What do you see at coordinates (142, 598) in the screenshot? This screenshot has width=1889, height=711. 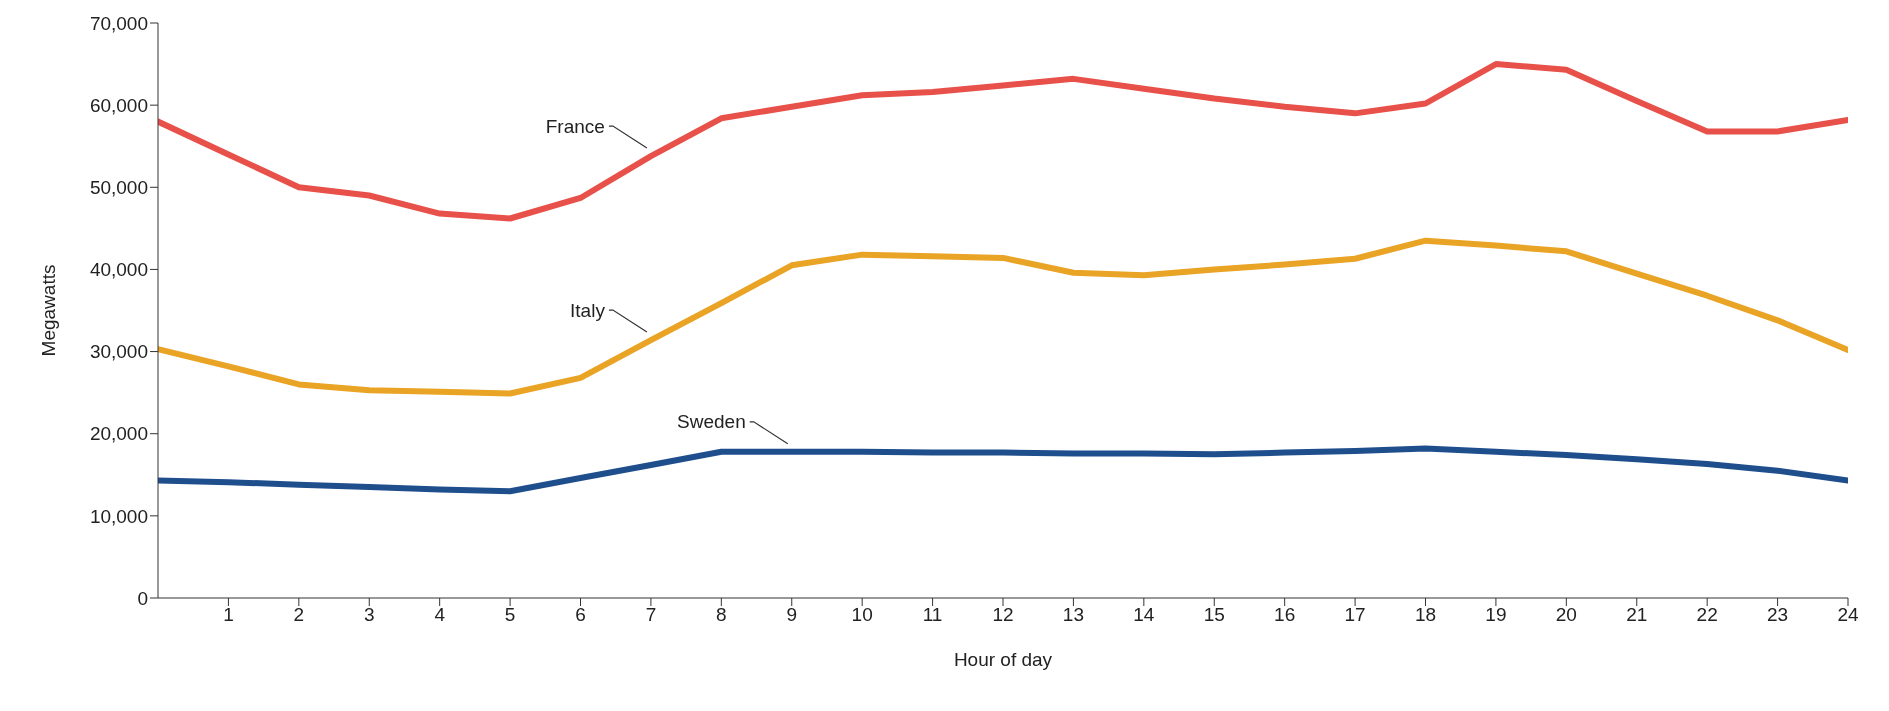 I see `y-tick-label: 0` at bounding box center [142, 598].